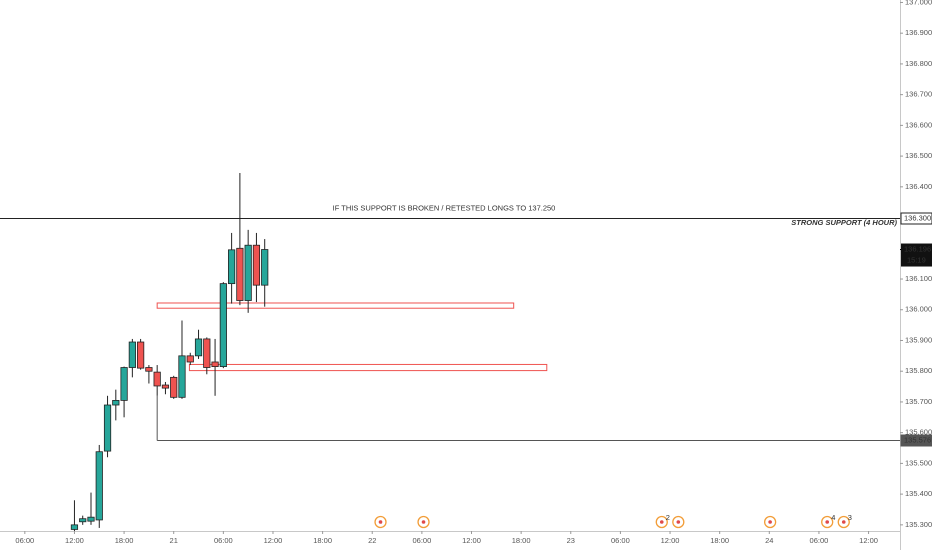  Describe the element at coordinates (372, 540) in the screenshot. I see `x-tick-label: 22` at that location.